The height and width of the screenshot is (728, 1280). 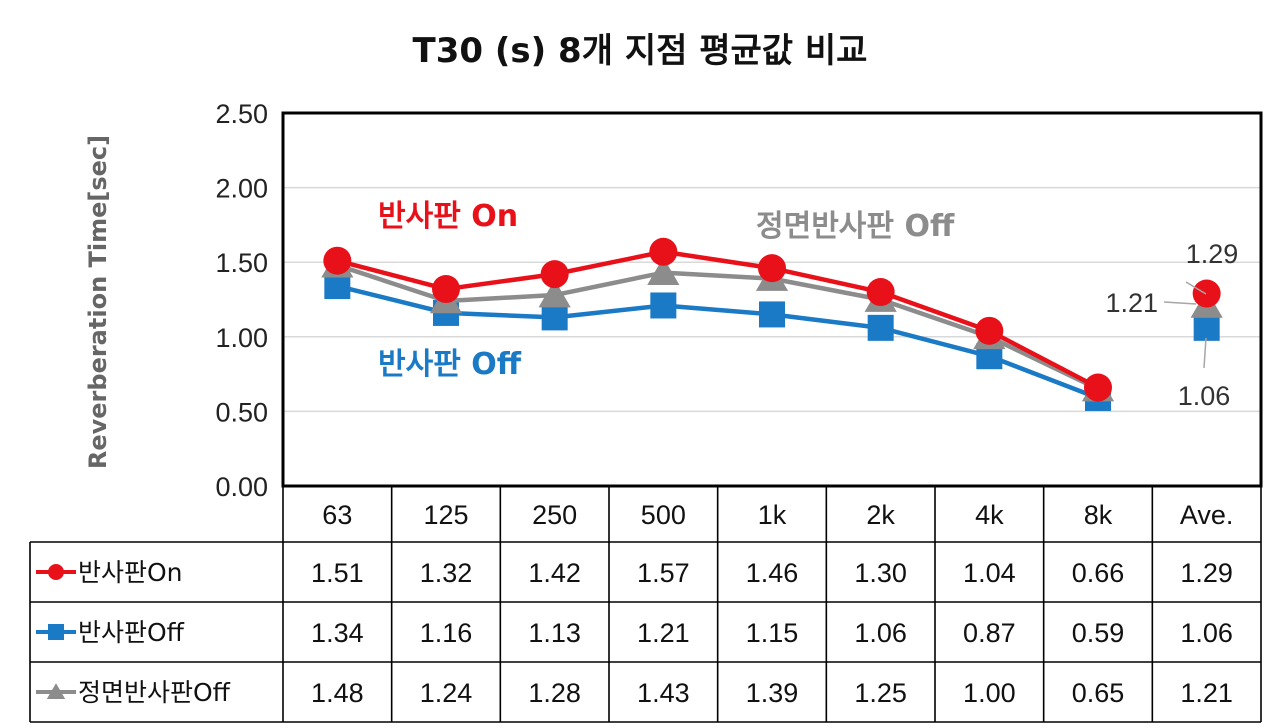 I want to click on table-value: 1.16, so click(x=446, y=633).